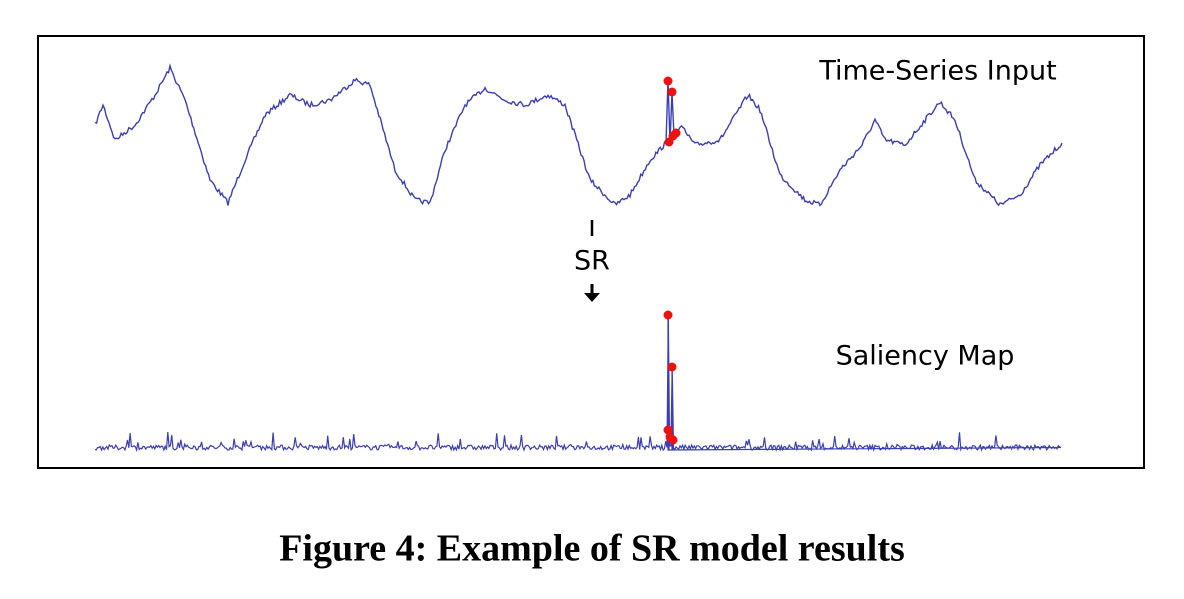 The width and height of the screenshot is (1184, 599). What do you see at coordinates (672, 260) in the screenshot?
I see `anomaly-points` at bounding box center [672, 260].